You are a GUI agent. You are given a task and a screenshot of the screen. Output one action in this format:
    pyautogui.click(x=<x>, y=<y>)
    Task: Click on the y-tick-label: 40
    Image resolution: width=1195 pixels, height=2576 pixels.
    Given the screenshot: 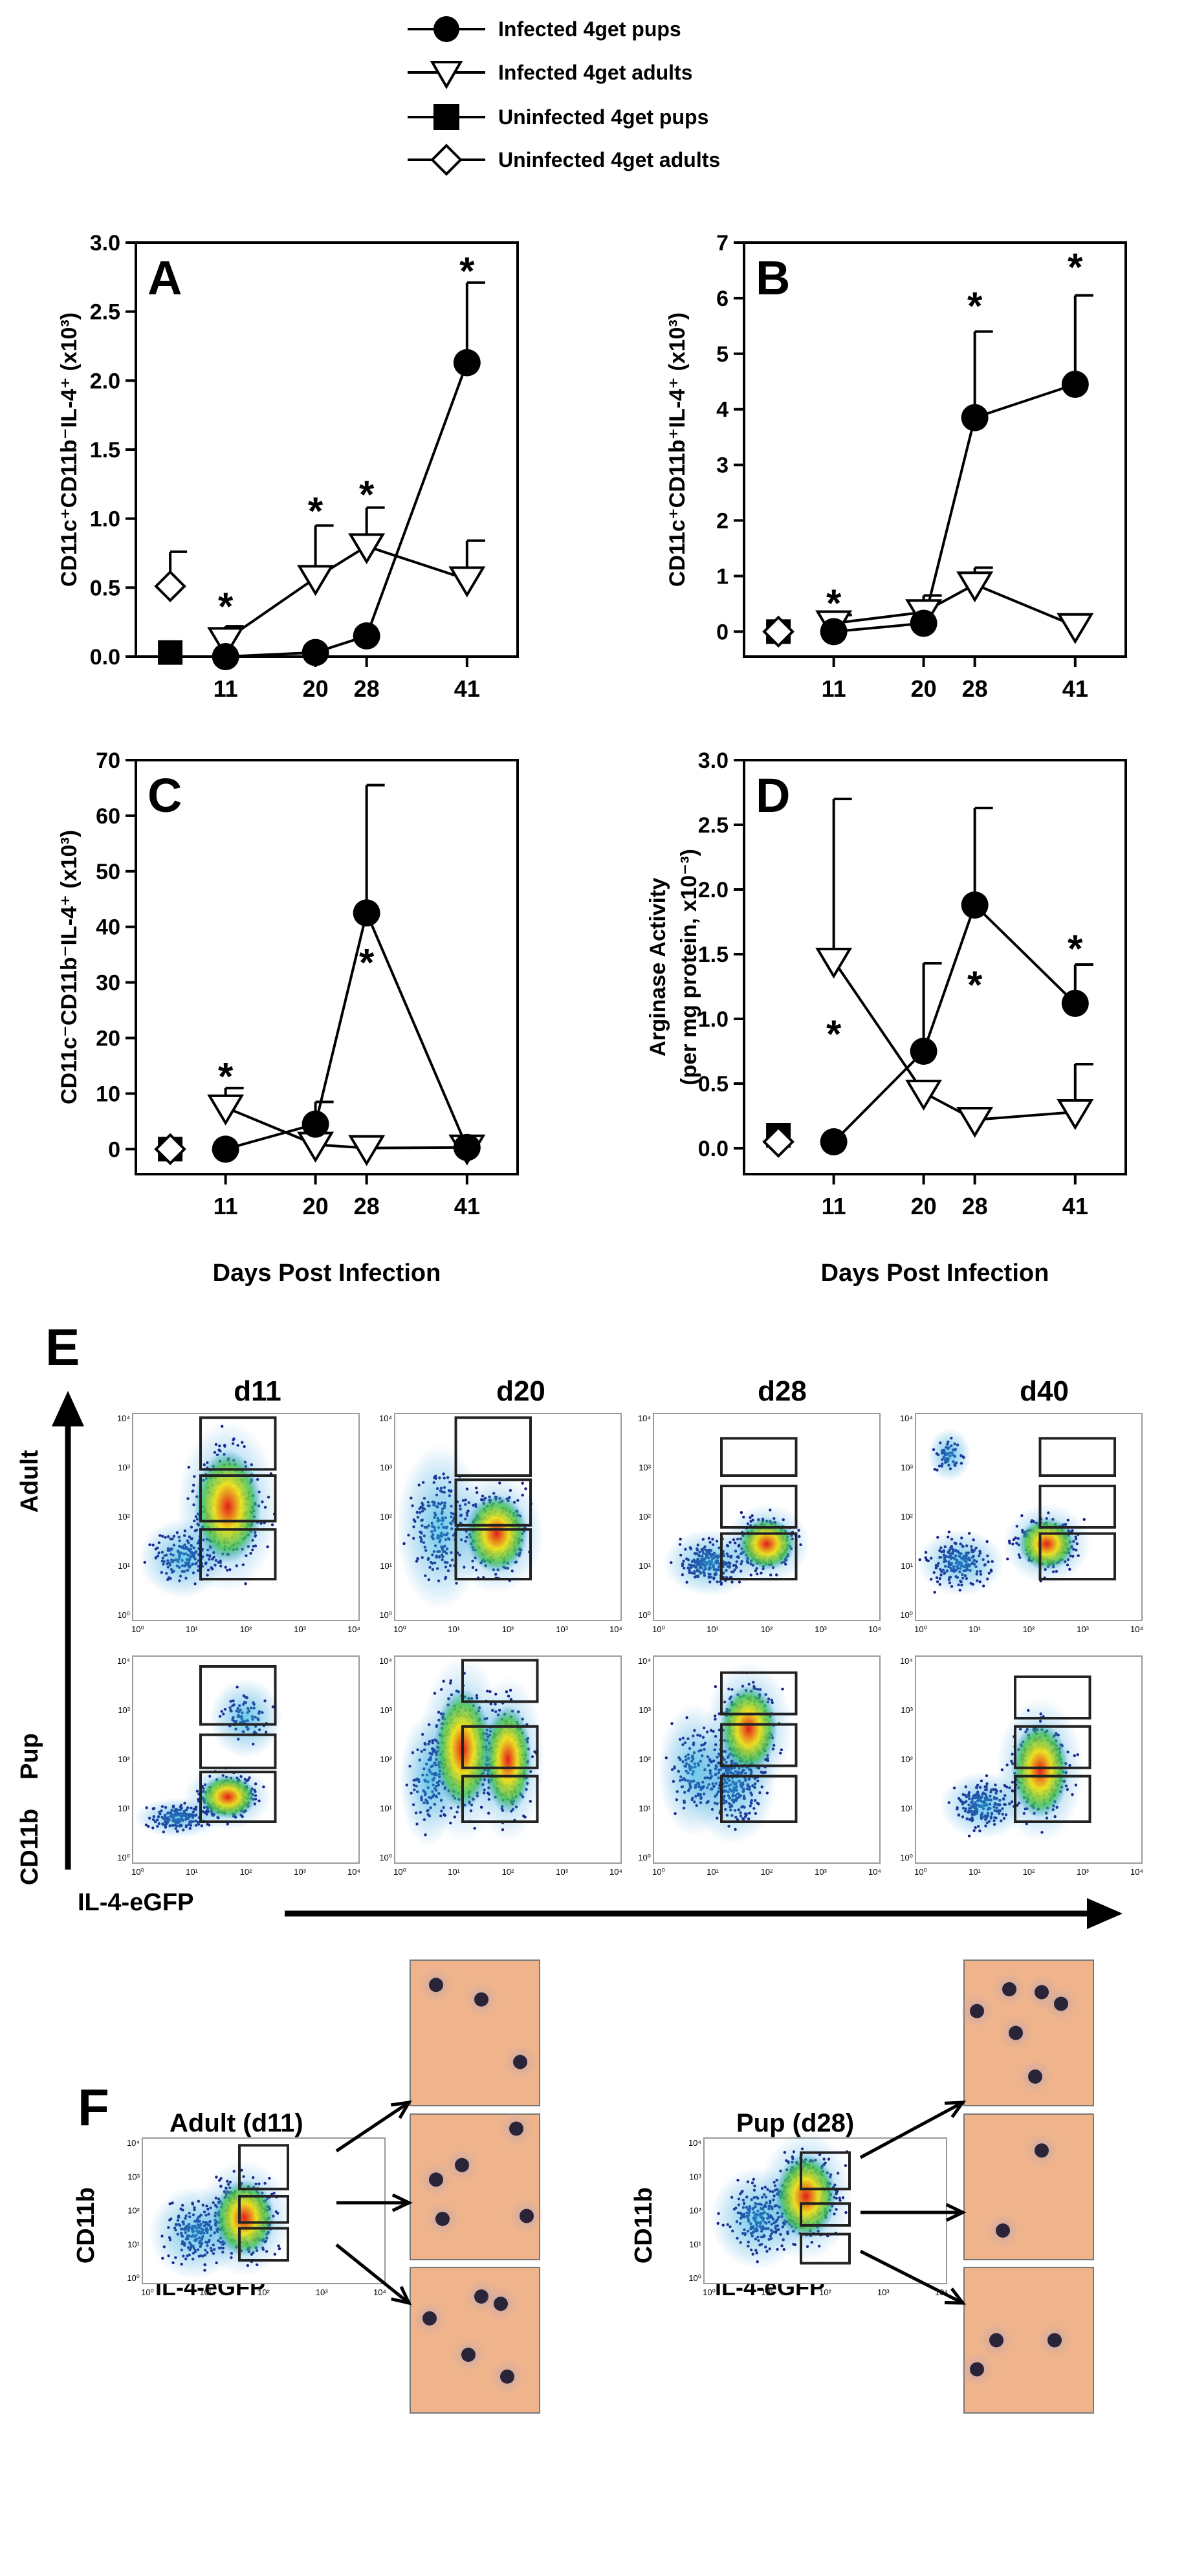 What is the action you would take?
    pyautogui.click(x=108, y=927)
    